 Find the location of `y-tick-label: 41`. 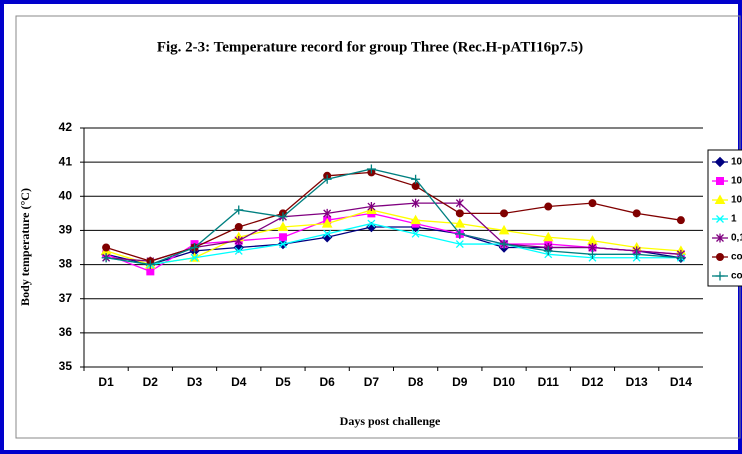

y-tick-label: 41 is located at coordinates (66, 161).